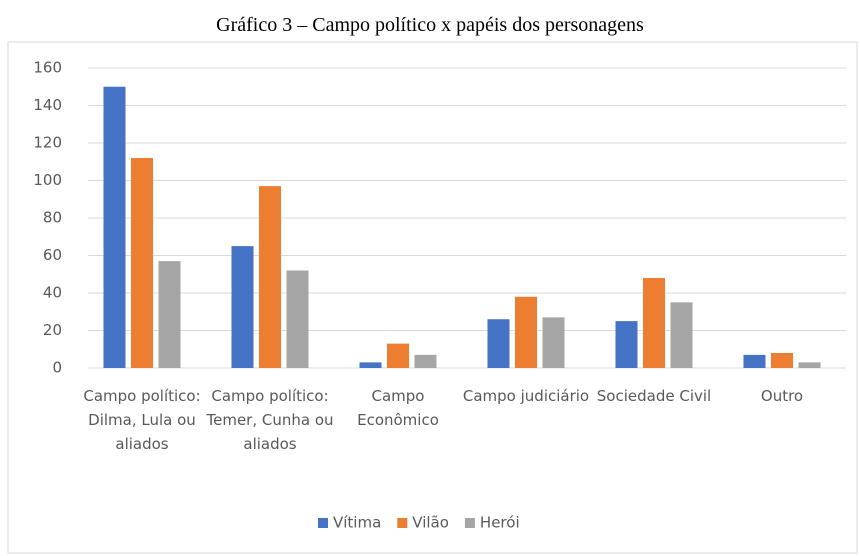  What do you see at coordinates (526, 396) in the screenshot?
I see `x-tick-label: Campo judiciário` at bounding box center [526, 396].